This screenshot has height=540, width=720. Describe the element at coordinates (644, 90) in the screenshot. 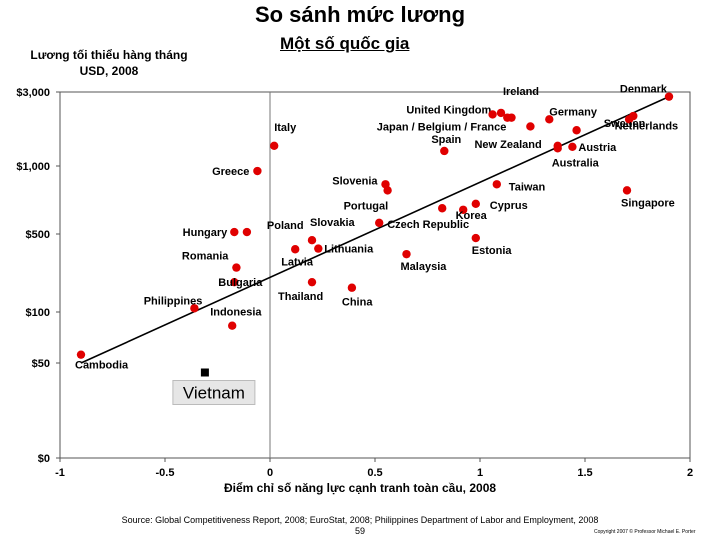

I see `data-label: Denmark` at that location.